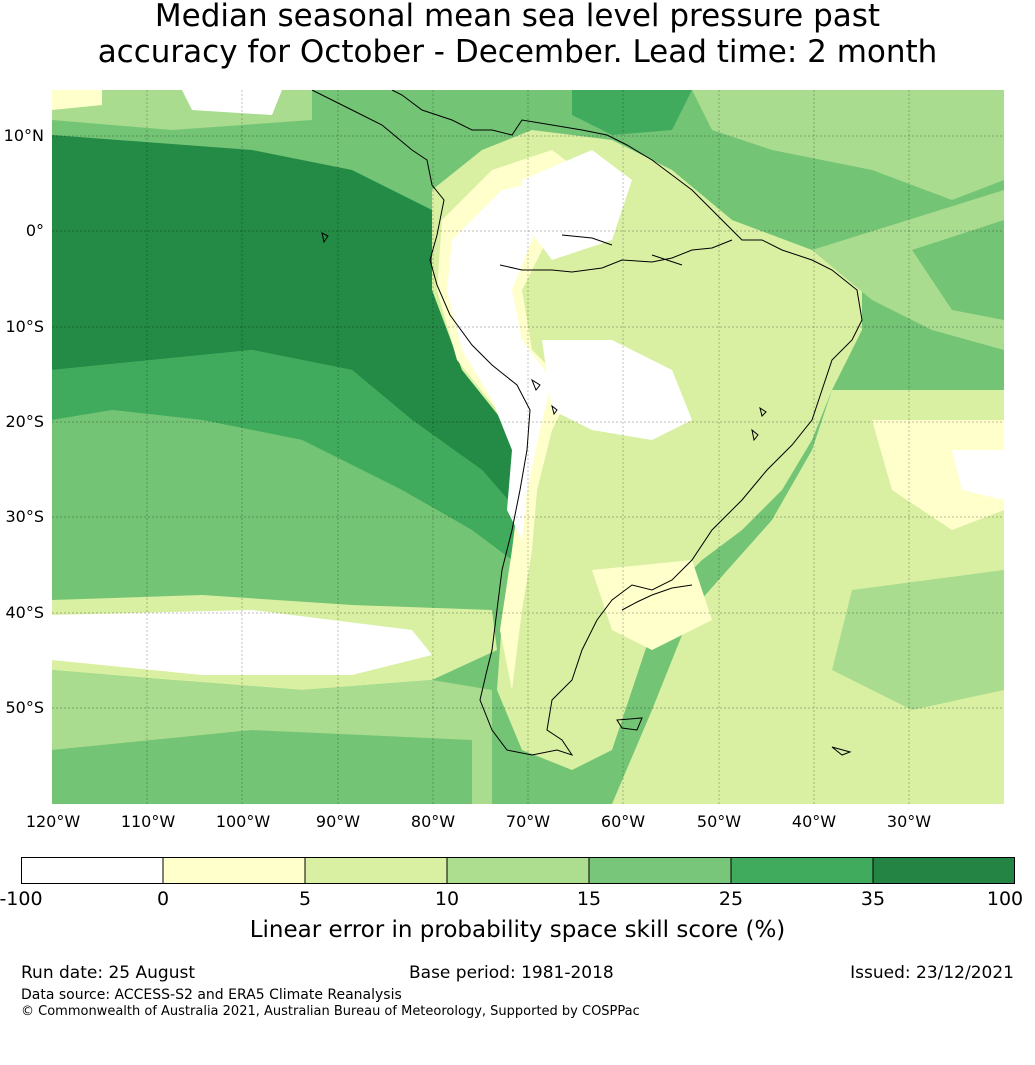  I want to click on field-interior-white, so click(617, 390).